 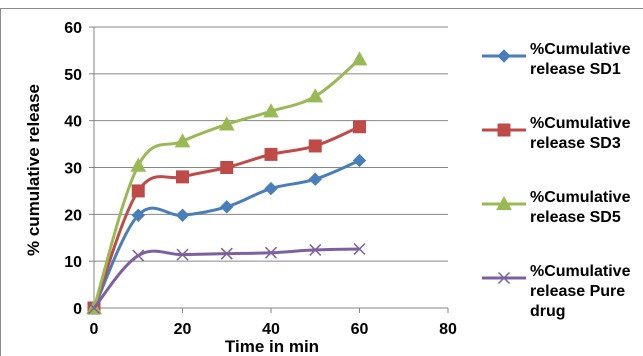 I want to click on legend-marker-sd5, so click(x=504, y=203).